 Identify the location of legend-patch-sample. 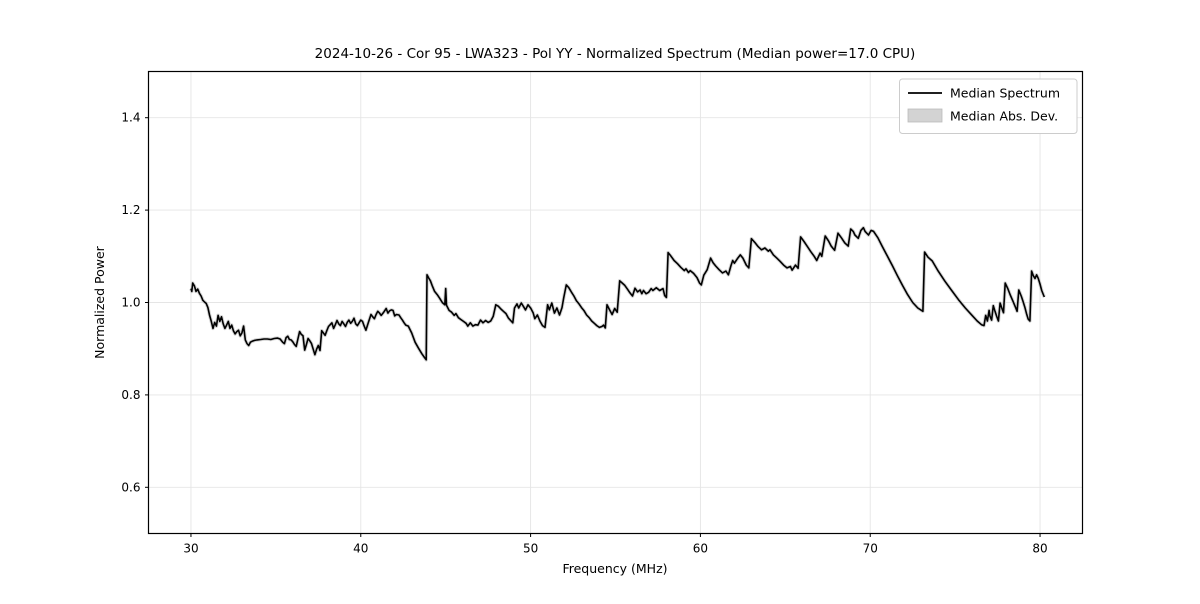
(925, 115).